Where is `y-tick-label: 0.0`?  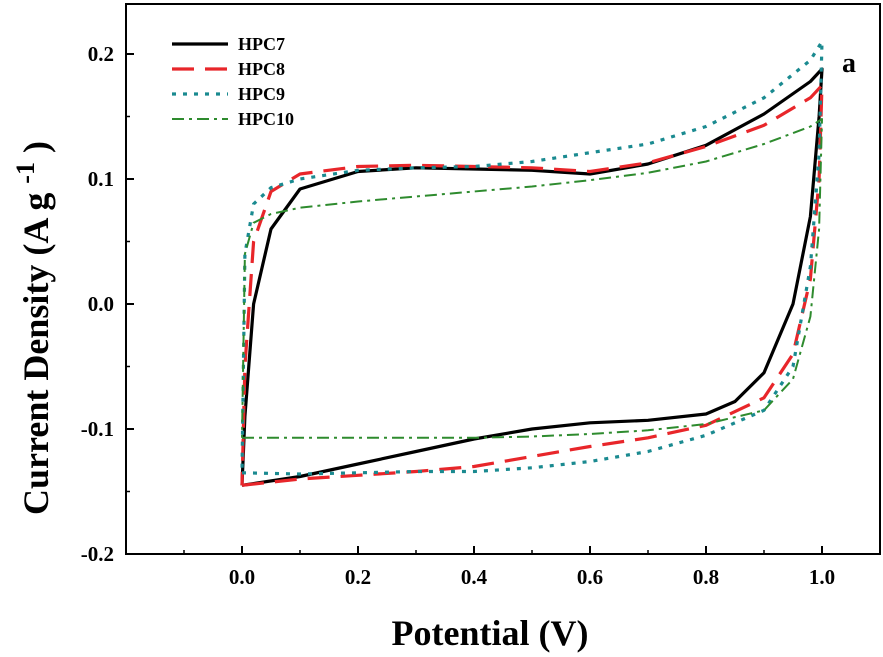
y-tick-label: 0.0 is located at coordinates (101, 304).